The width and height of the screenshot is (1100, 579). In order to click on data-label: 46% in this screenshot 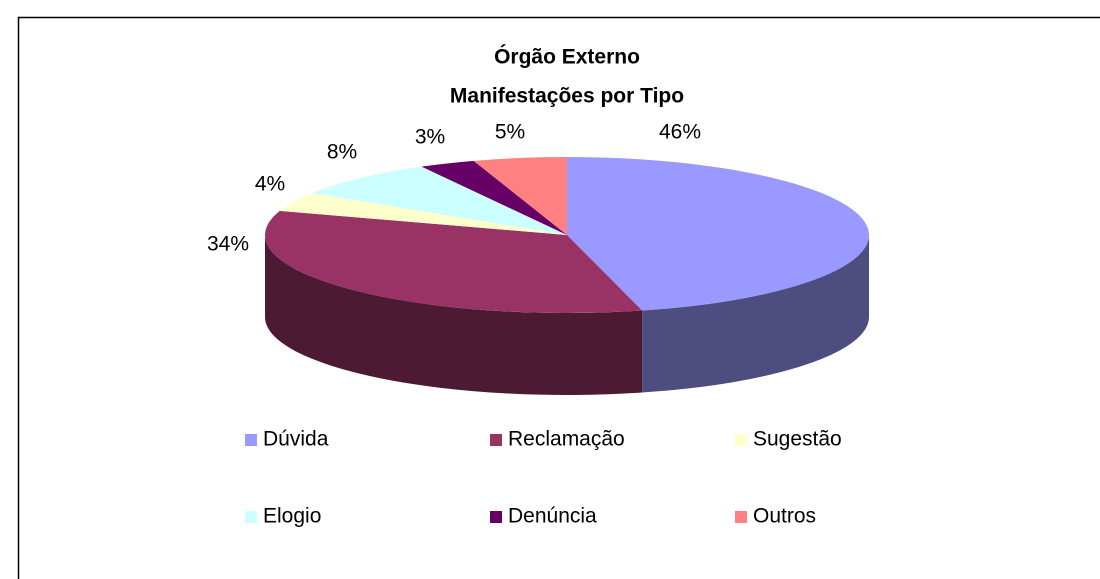, I will do `click(680, 132)`.